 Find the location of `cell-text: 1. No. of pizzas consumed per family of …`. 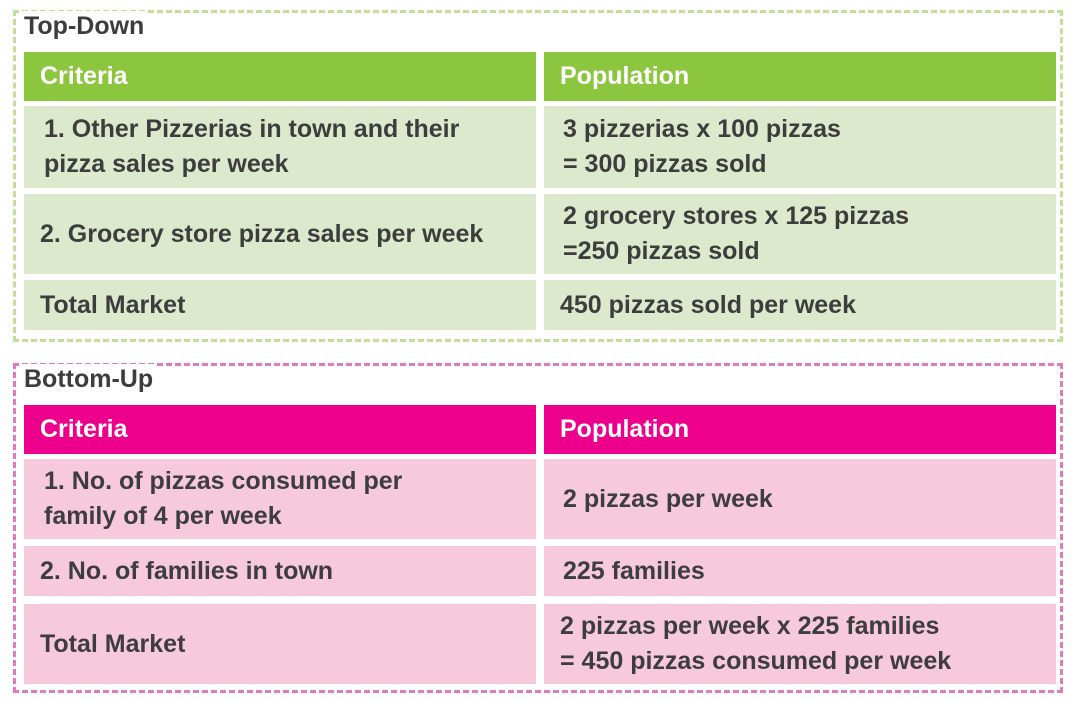

cell-text: 1. No. of pizzas consumed per family of … is located at coordinates (223, 498).